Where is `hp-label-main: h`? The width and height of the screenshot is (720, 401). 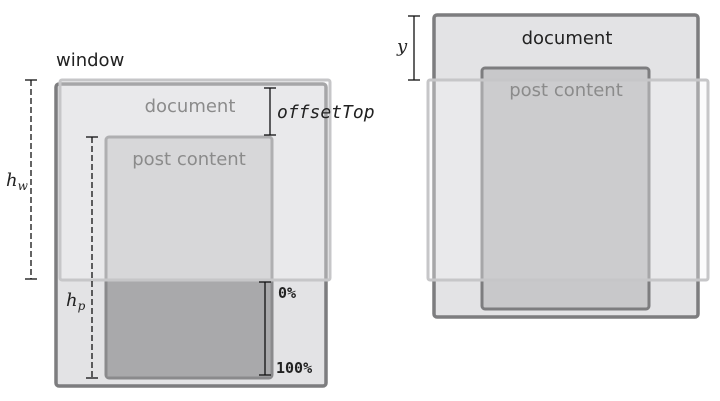 hp-label-main: h is located at coordinates (72, 300).